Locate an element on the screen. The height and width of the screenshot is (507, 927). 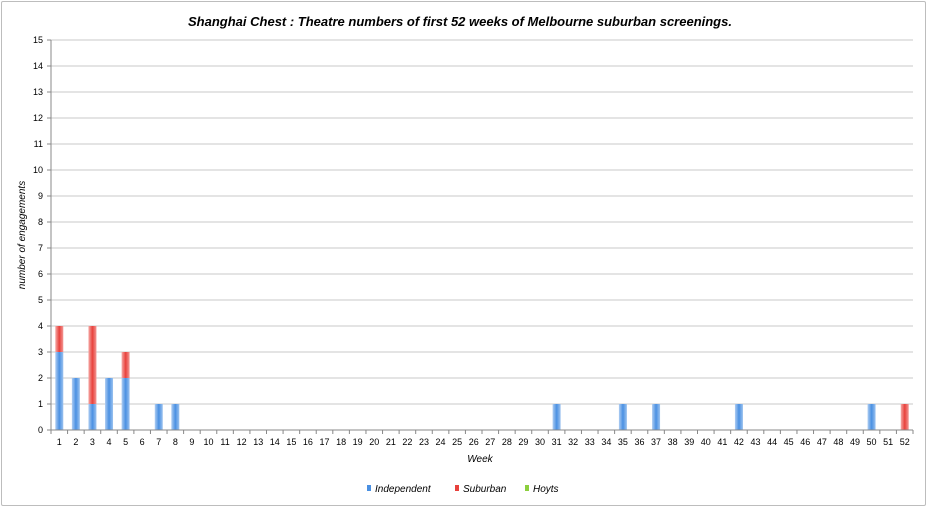
x-tick-label: 19 is located at coordinates (358, 442).